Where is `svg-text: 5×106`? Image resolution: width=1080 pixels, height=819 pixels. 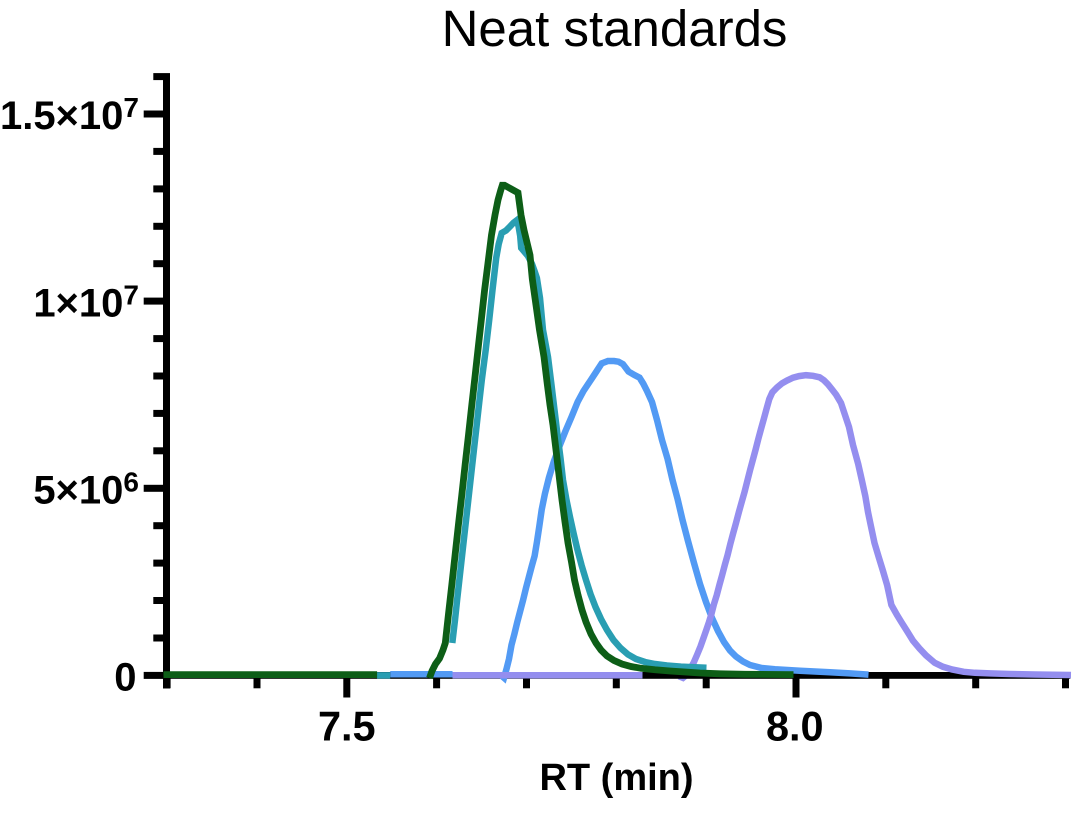
svg-text: 5×106 is located at coordinates (86, 490).